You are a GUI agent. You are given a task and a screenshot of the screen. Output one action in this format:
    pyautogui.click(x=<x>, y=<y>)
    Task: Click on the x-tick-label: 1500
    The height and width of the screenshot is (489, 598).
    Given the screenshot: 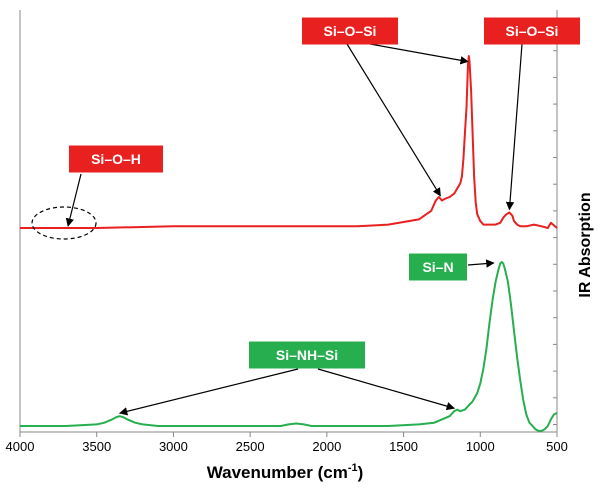 What is the action you would take?
    pyautogui.click(x=403, y=446)
    